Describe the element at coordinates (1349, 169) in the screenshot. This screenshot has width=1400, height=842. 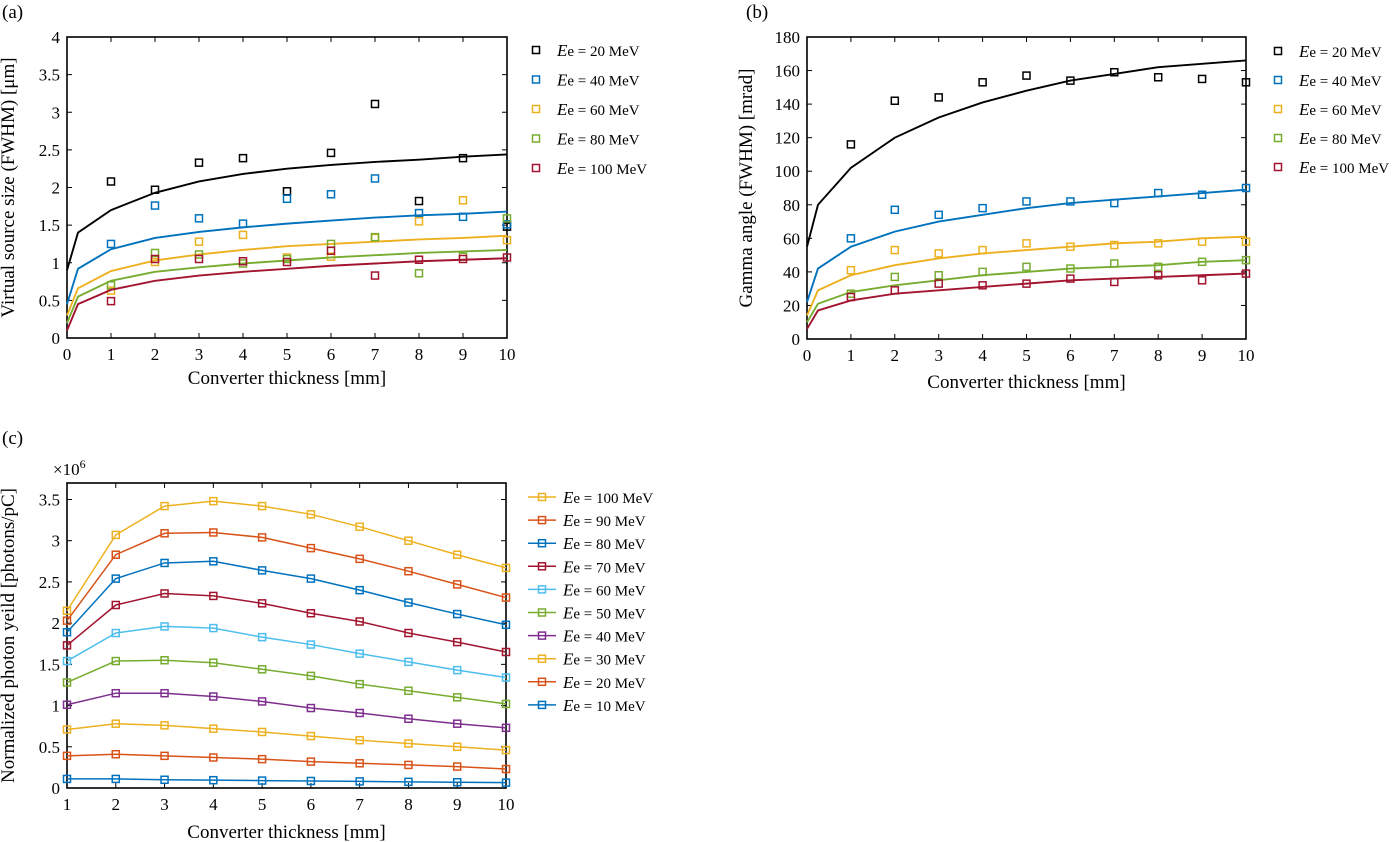
I see `legend-label-text: e = 100 MeV` at that location.